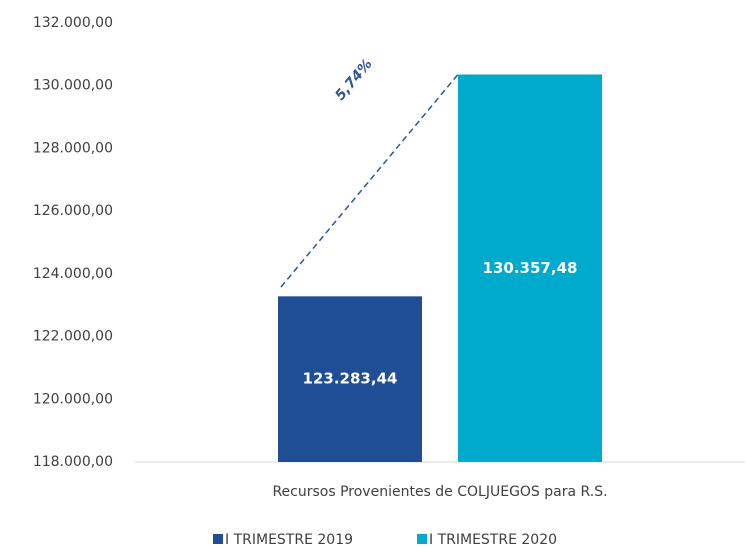  What do you see at coordinates (370, 179) in the screenshot?
I see `trend-line` at bounding box center [370, 179].